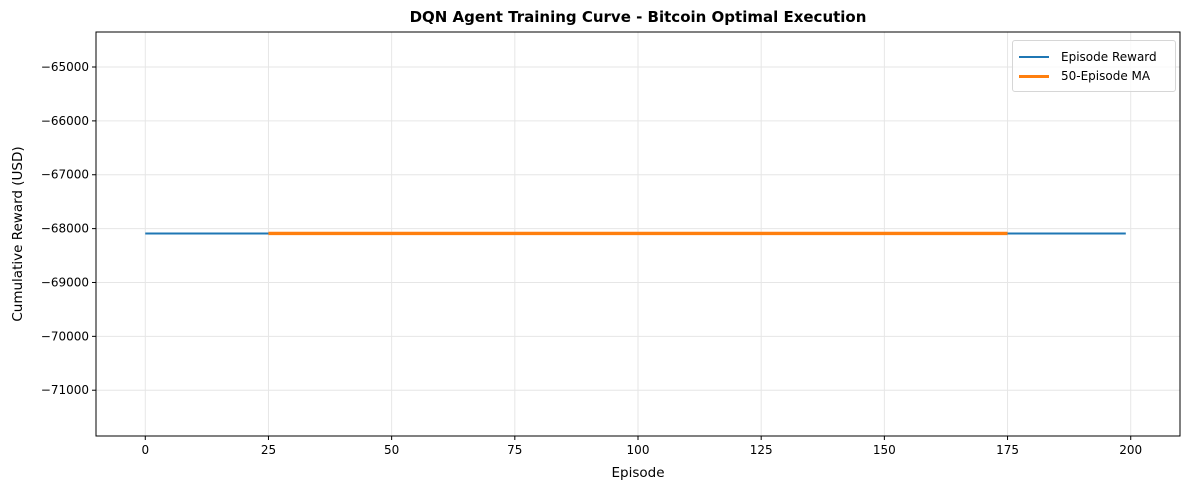 The height and width of the screenshot is (490, 1190). What do you see at coordinates (884, 450) in the screenshot?
I see `x-tick-label: 150` at bounding box center [884, 450].